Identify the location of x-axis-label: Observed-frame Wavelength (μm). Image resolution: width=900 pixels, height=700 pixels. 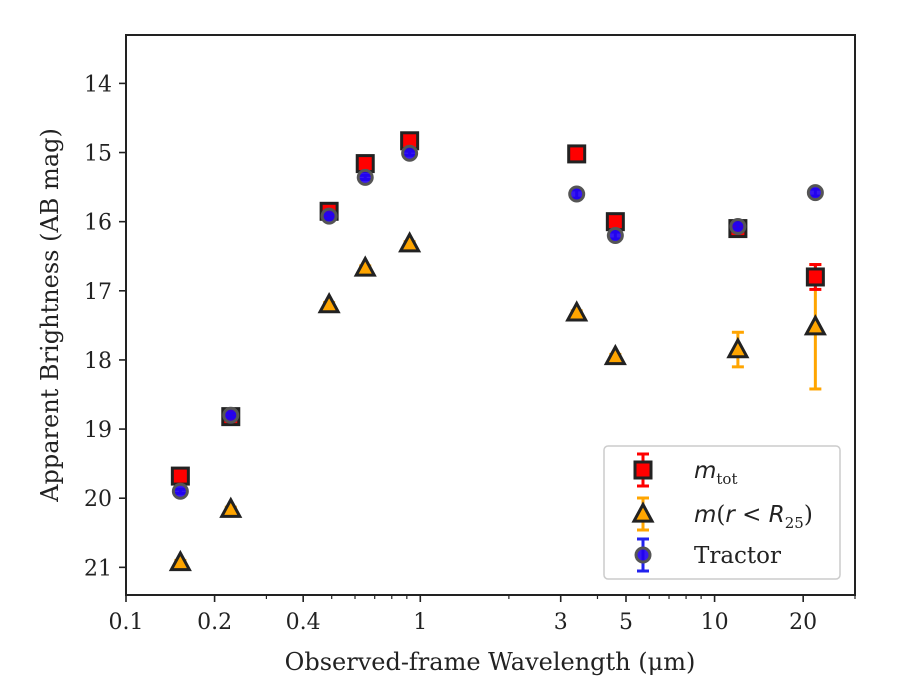
(490, 662).